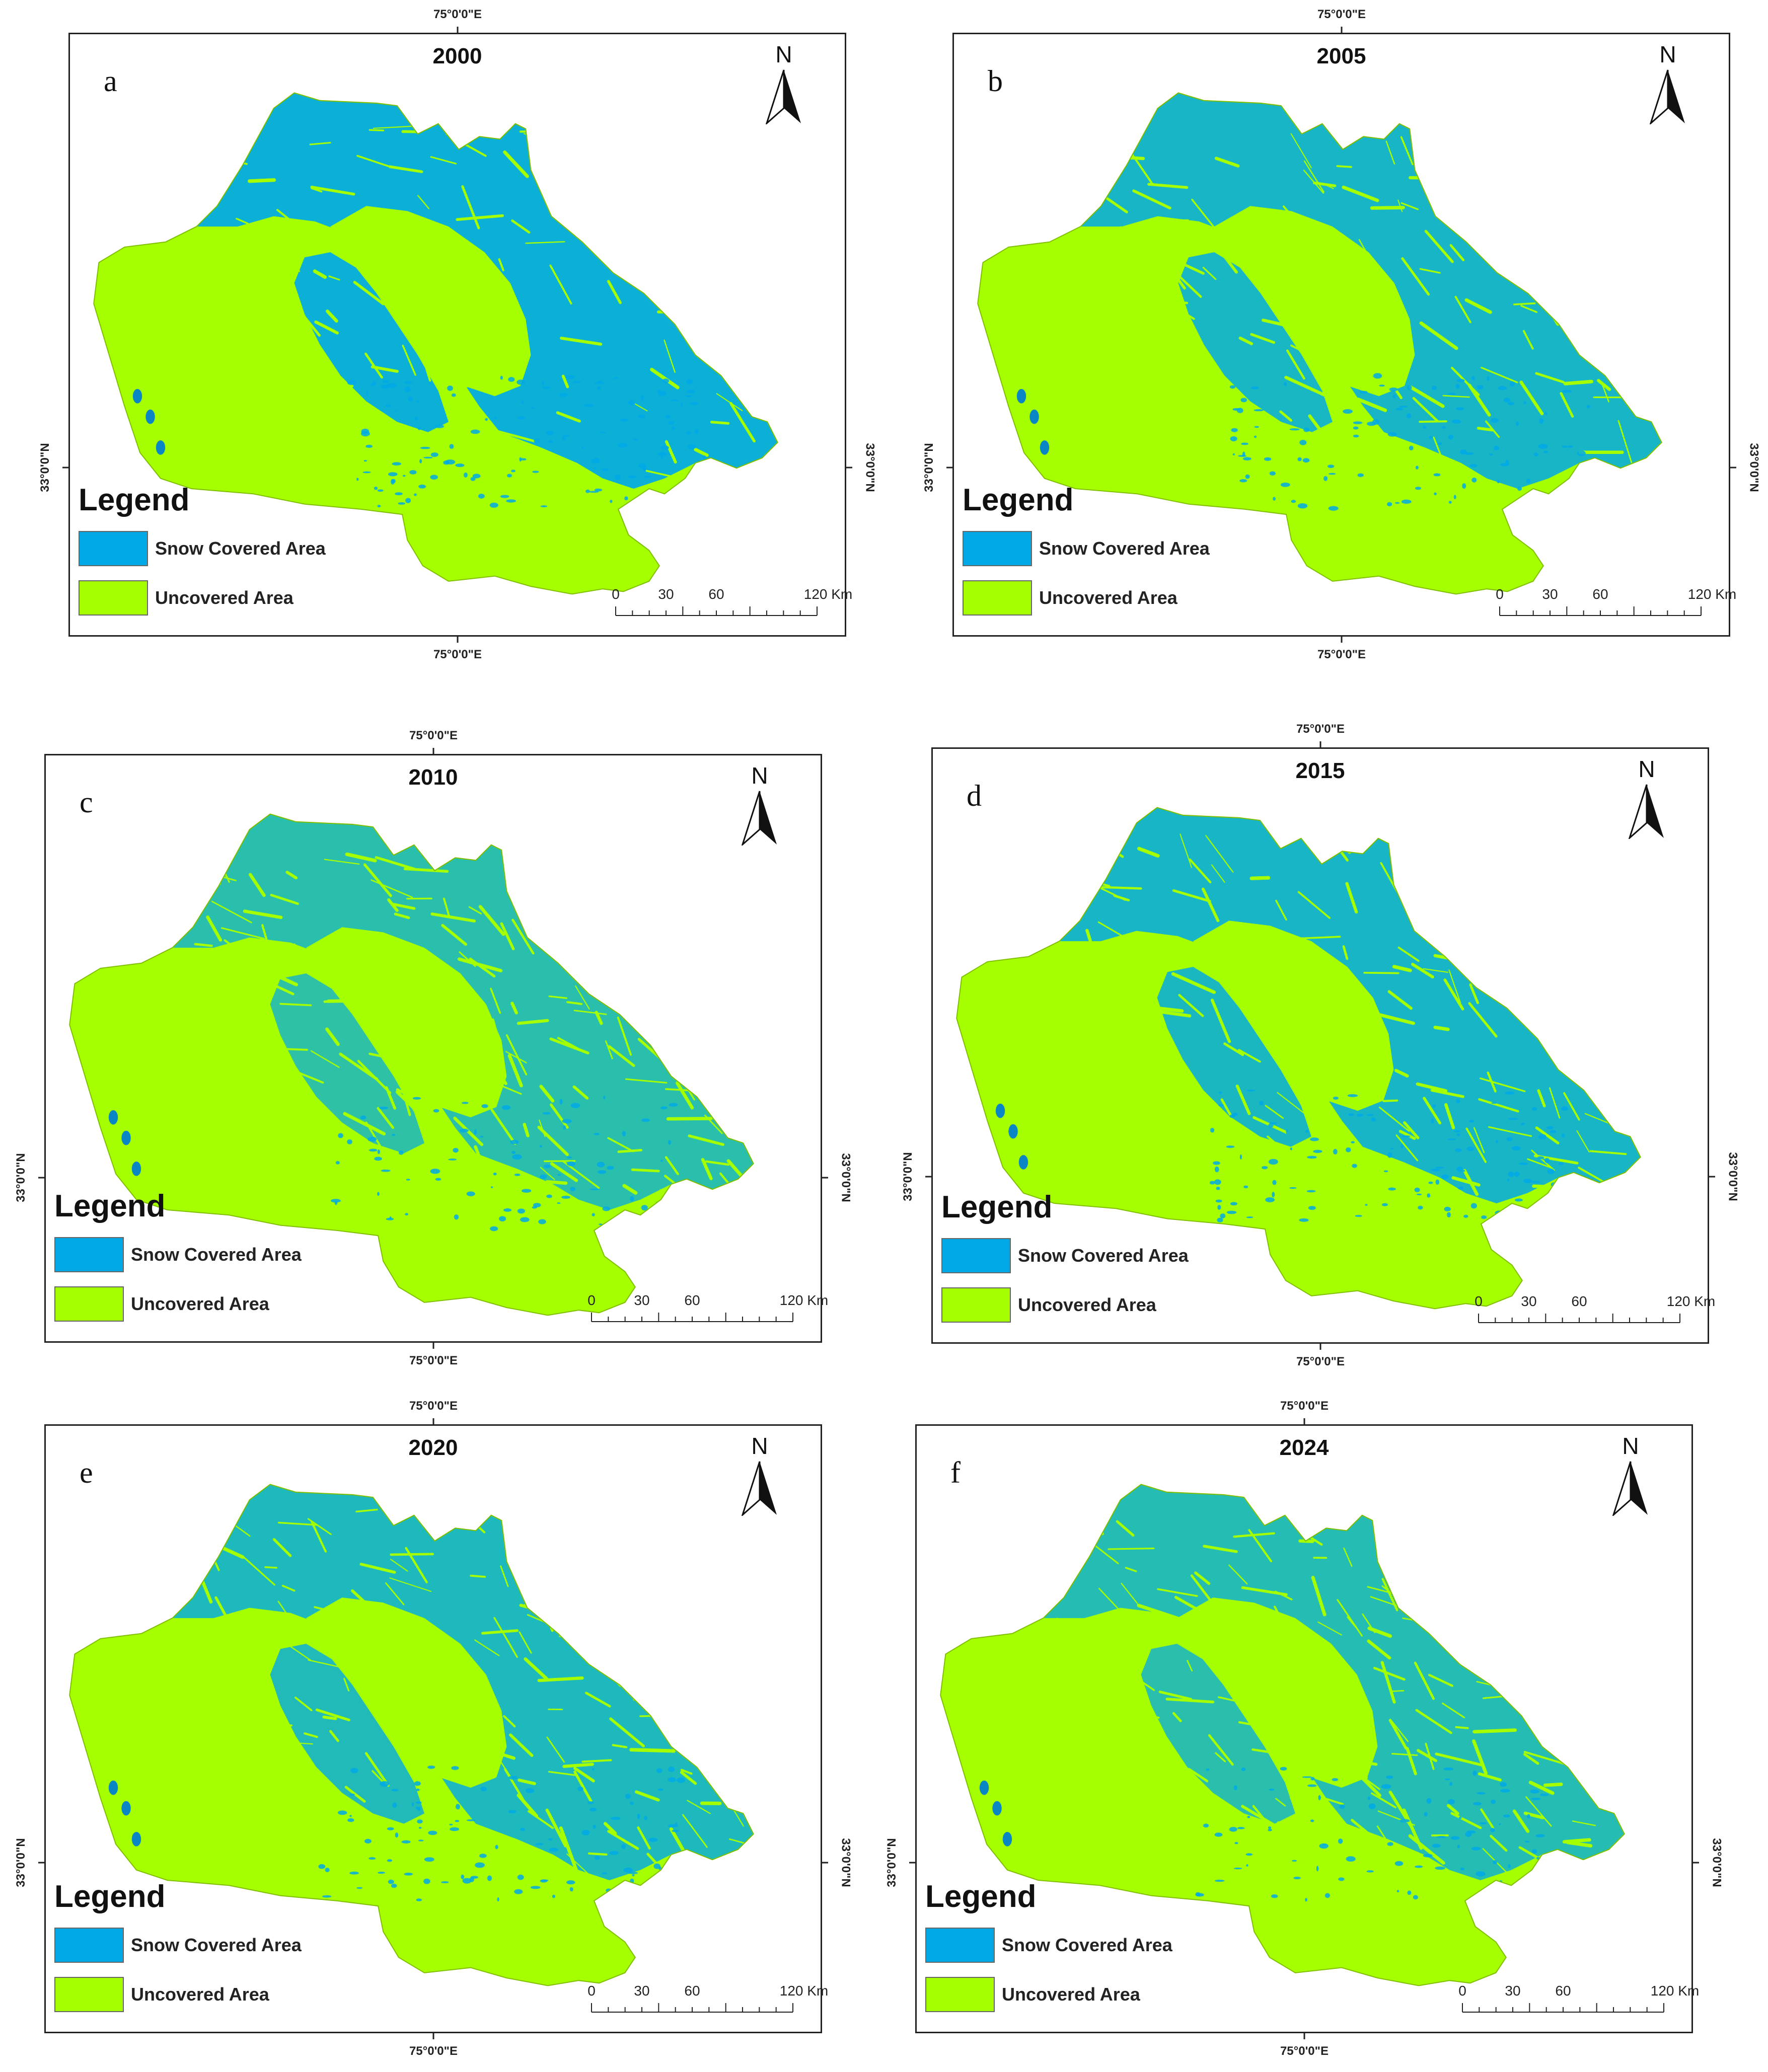  Describe the element at coordinates (997, 1207) in the screenshot. I see `legend-title: Legend` at that location.